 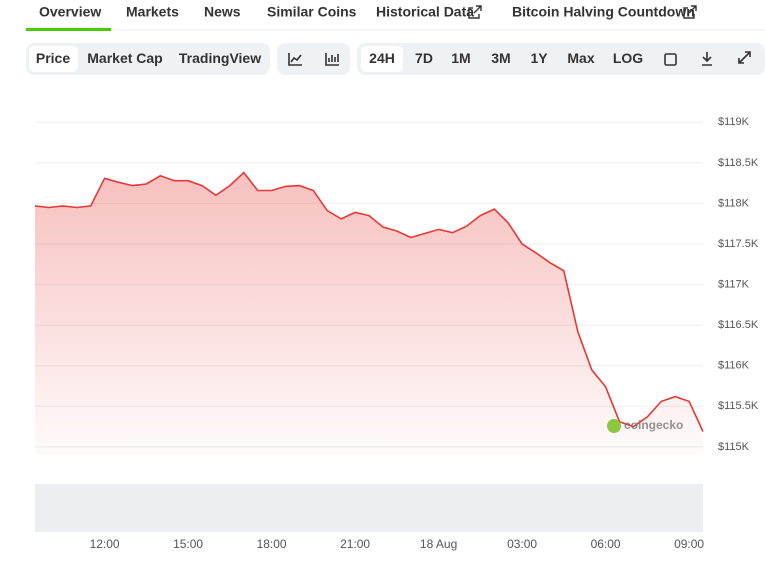 I want to click on range-button: 1Y, so click(x=539, y=58).